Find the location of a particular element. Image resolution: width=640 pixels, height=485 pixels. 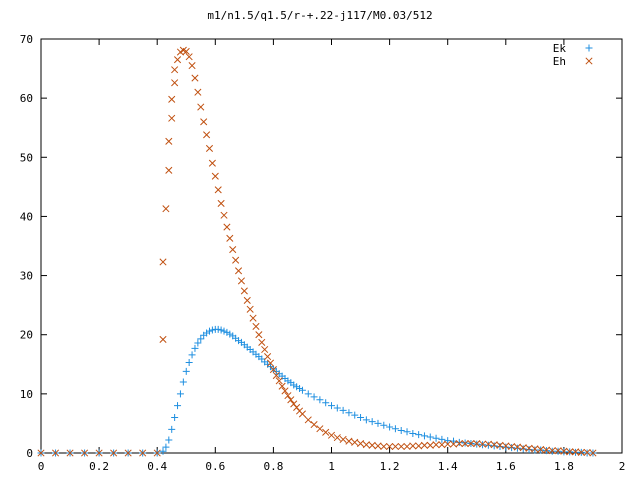

y-tick-label: 0 is located at coordinates (29, 453).